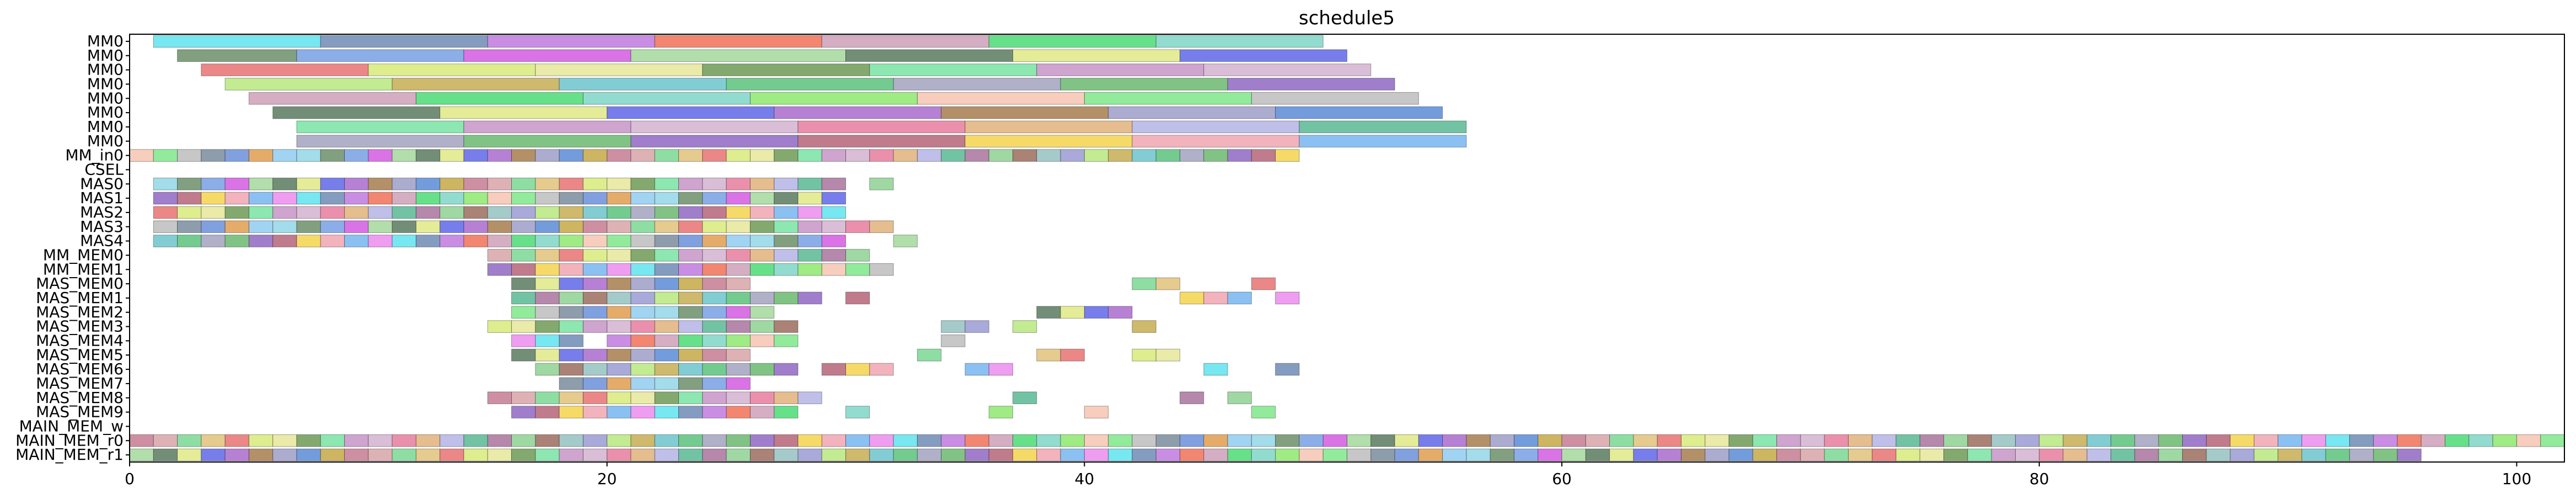  Describe the element at coordinates (80, 326) in the screenshot. I see `y-tick-label: MAS_MEM3` at that location.